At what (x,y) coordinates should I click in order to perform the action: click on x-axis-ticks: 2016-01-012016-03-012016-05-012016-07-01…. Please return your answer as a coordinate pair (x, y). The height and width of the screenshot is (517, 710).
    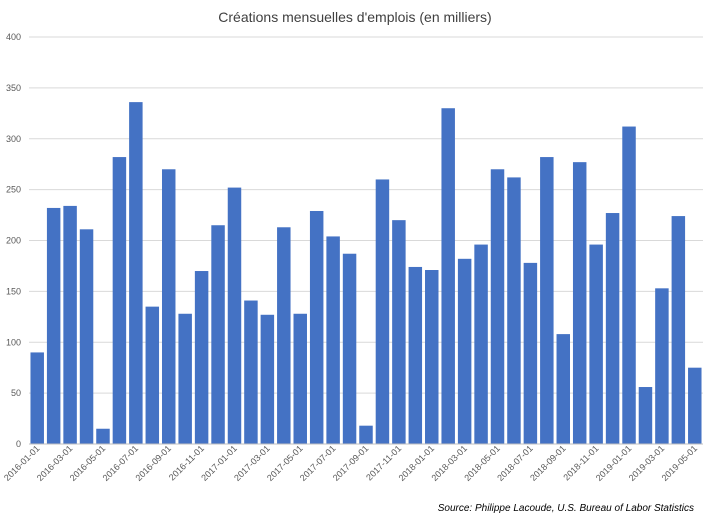
    Looking at the image, I should click on (350, 463).